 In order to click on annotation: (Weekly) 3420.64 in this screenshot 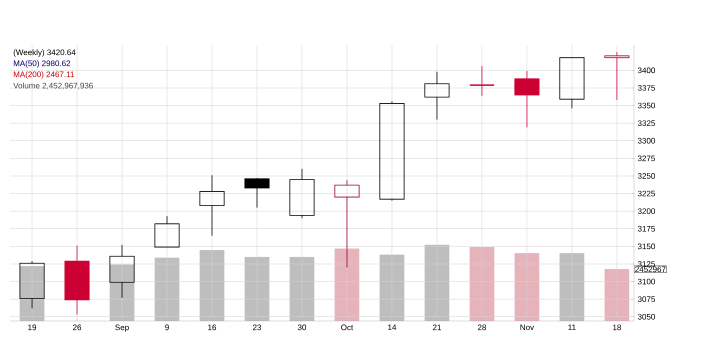, I will do `click(45, 53)`.